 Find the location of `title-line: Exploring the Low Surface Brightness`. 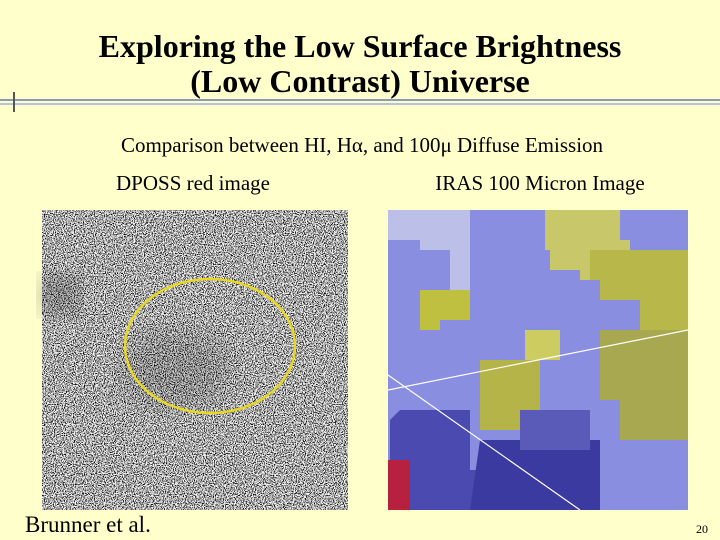

title-line: Exploring the Low Surface Brightness is located at coordinates (360, 46).